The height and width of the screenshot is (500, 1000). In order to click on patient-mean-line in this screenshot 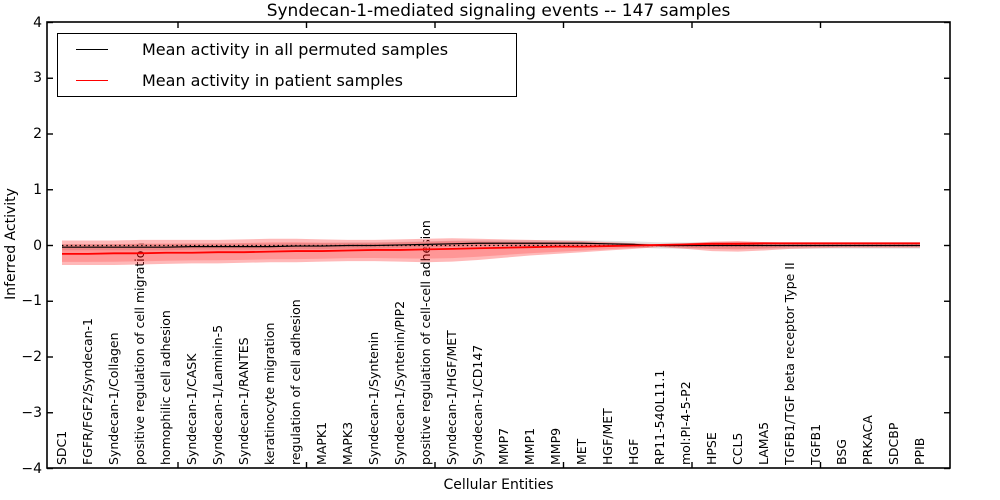, I will do `click(491, 248)`.